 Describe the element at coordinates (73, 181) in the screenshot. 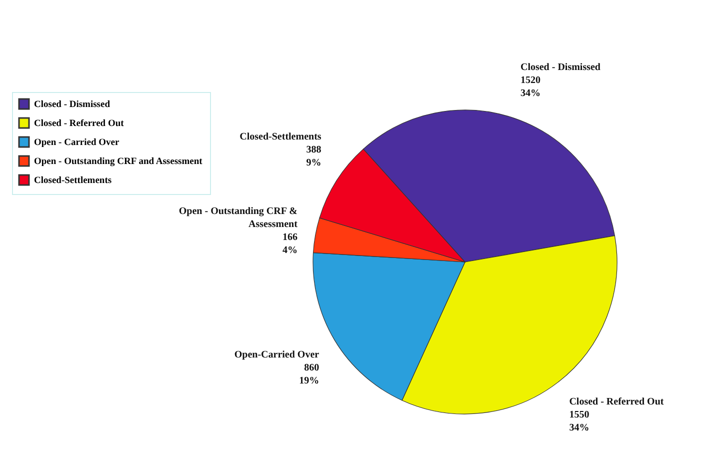

I see `legend-label: Closed-Settlements` at that location.